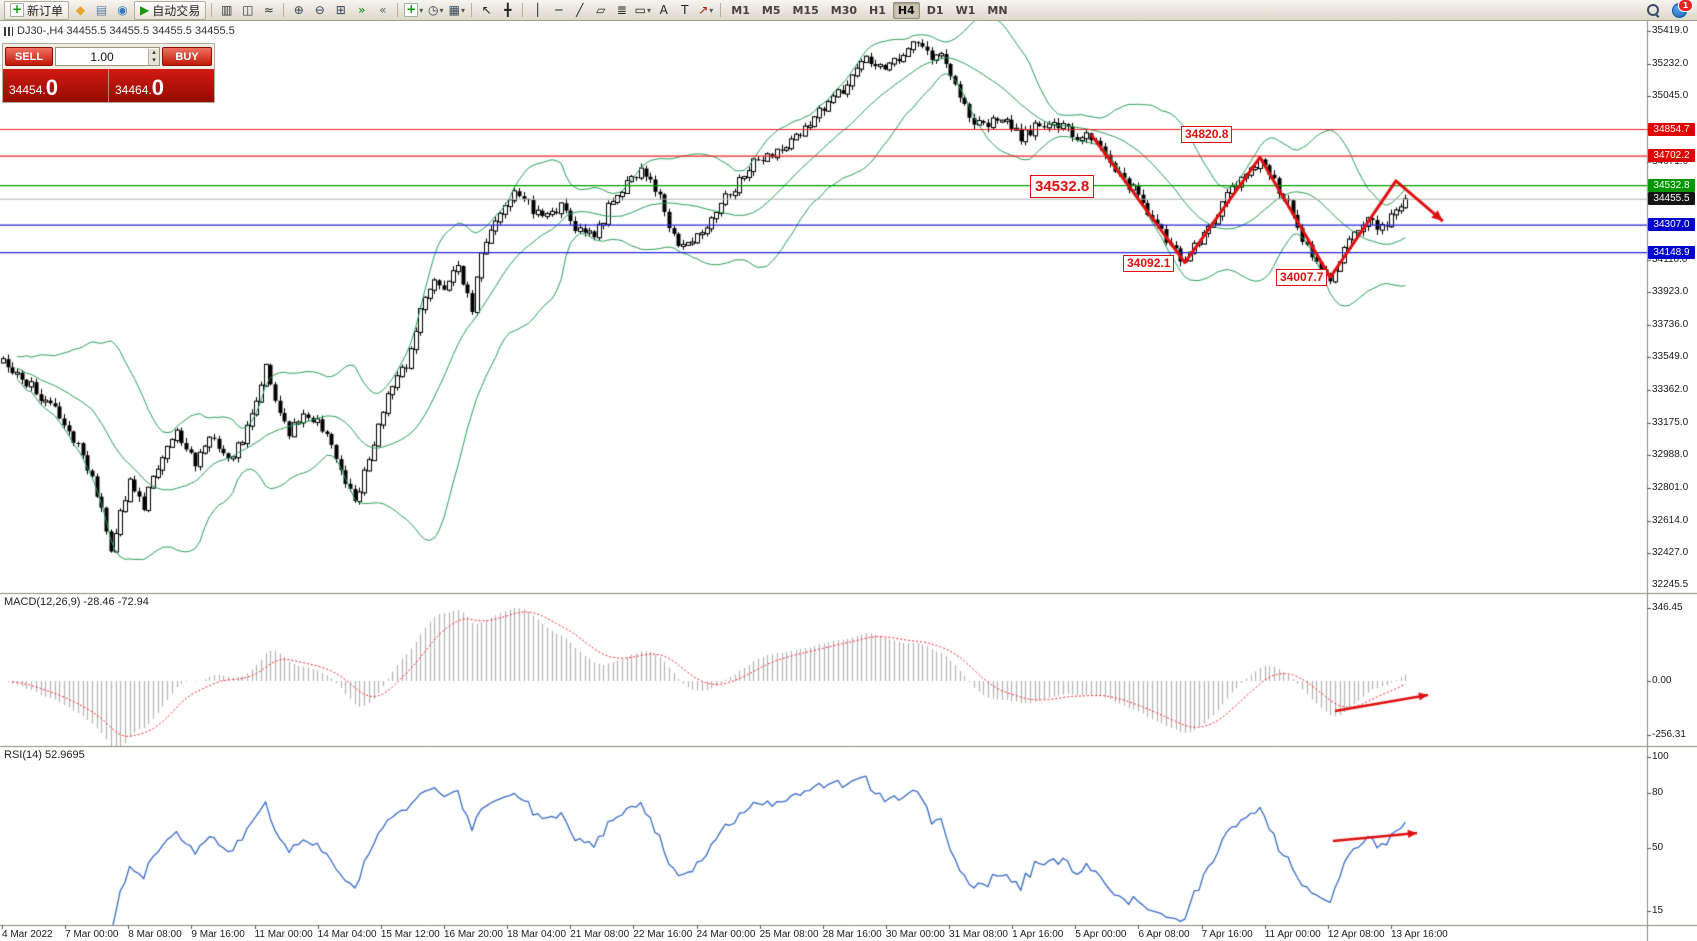  I want to click on fibonacci-icon-glyph: ≣, so click(621, 9).